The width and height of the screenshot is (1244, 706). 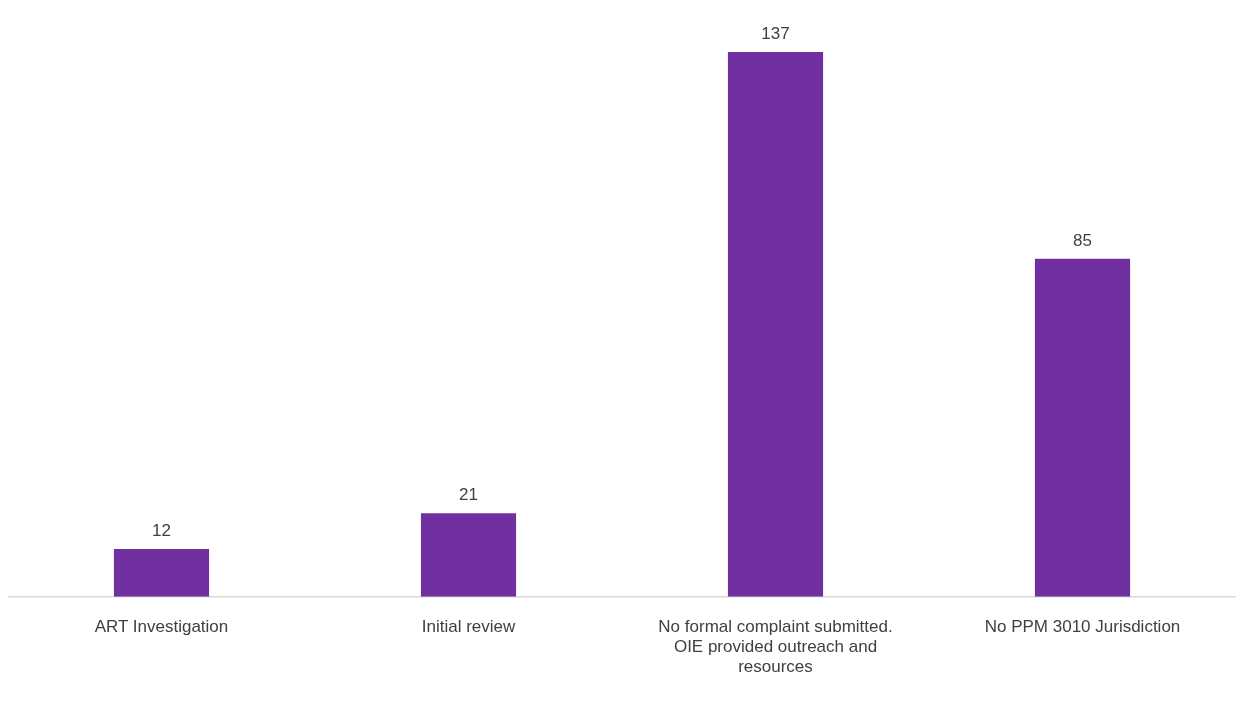 I want to click on x-tick-label: Initial review, so click(x=468, y=626).